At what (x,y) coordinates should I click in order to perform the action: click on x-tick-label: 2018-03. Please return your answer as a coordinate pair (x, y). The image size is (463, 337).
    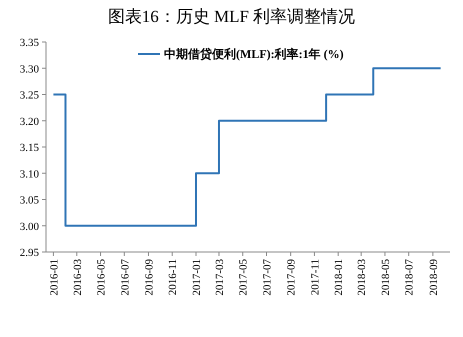
    Looking at the image, I should click on (362, 277).